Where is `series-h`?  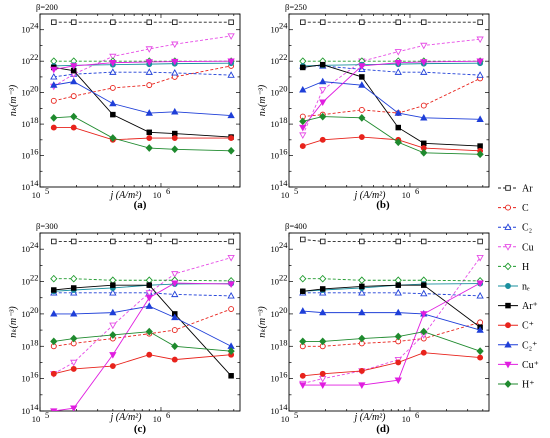
series-h is located at coordinates (391, 279).